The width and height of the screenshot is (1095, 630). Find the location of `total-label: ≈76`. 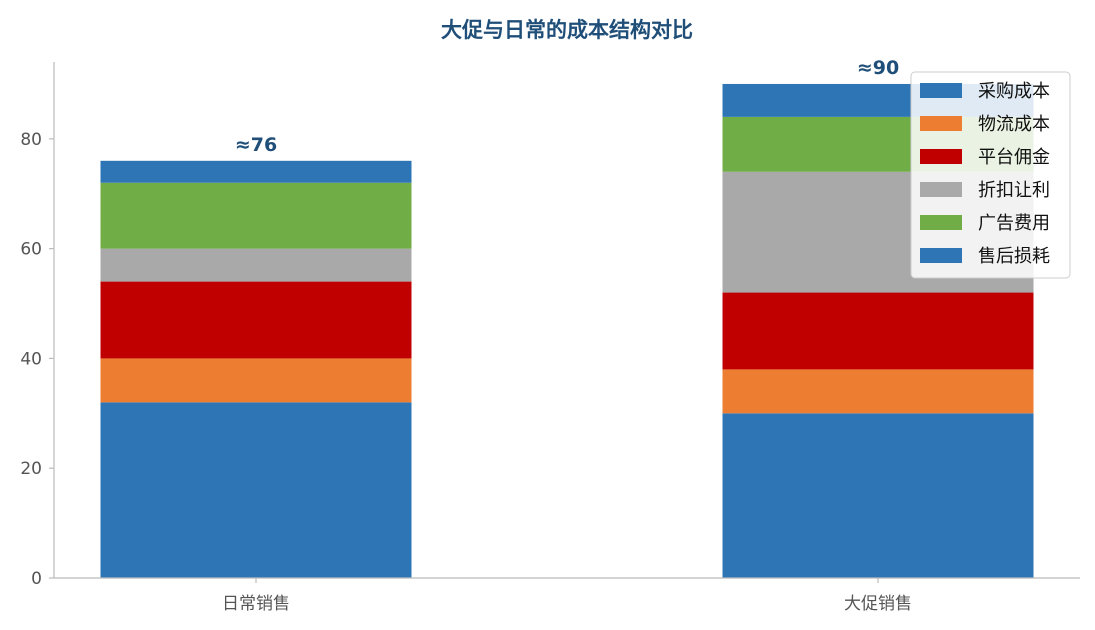

total-label: ≈76 is located at coordinates (256, 145).